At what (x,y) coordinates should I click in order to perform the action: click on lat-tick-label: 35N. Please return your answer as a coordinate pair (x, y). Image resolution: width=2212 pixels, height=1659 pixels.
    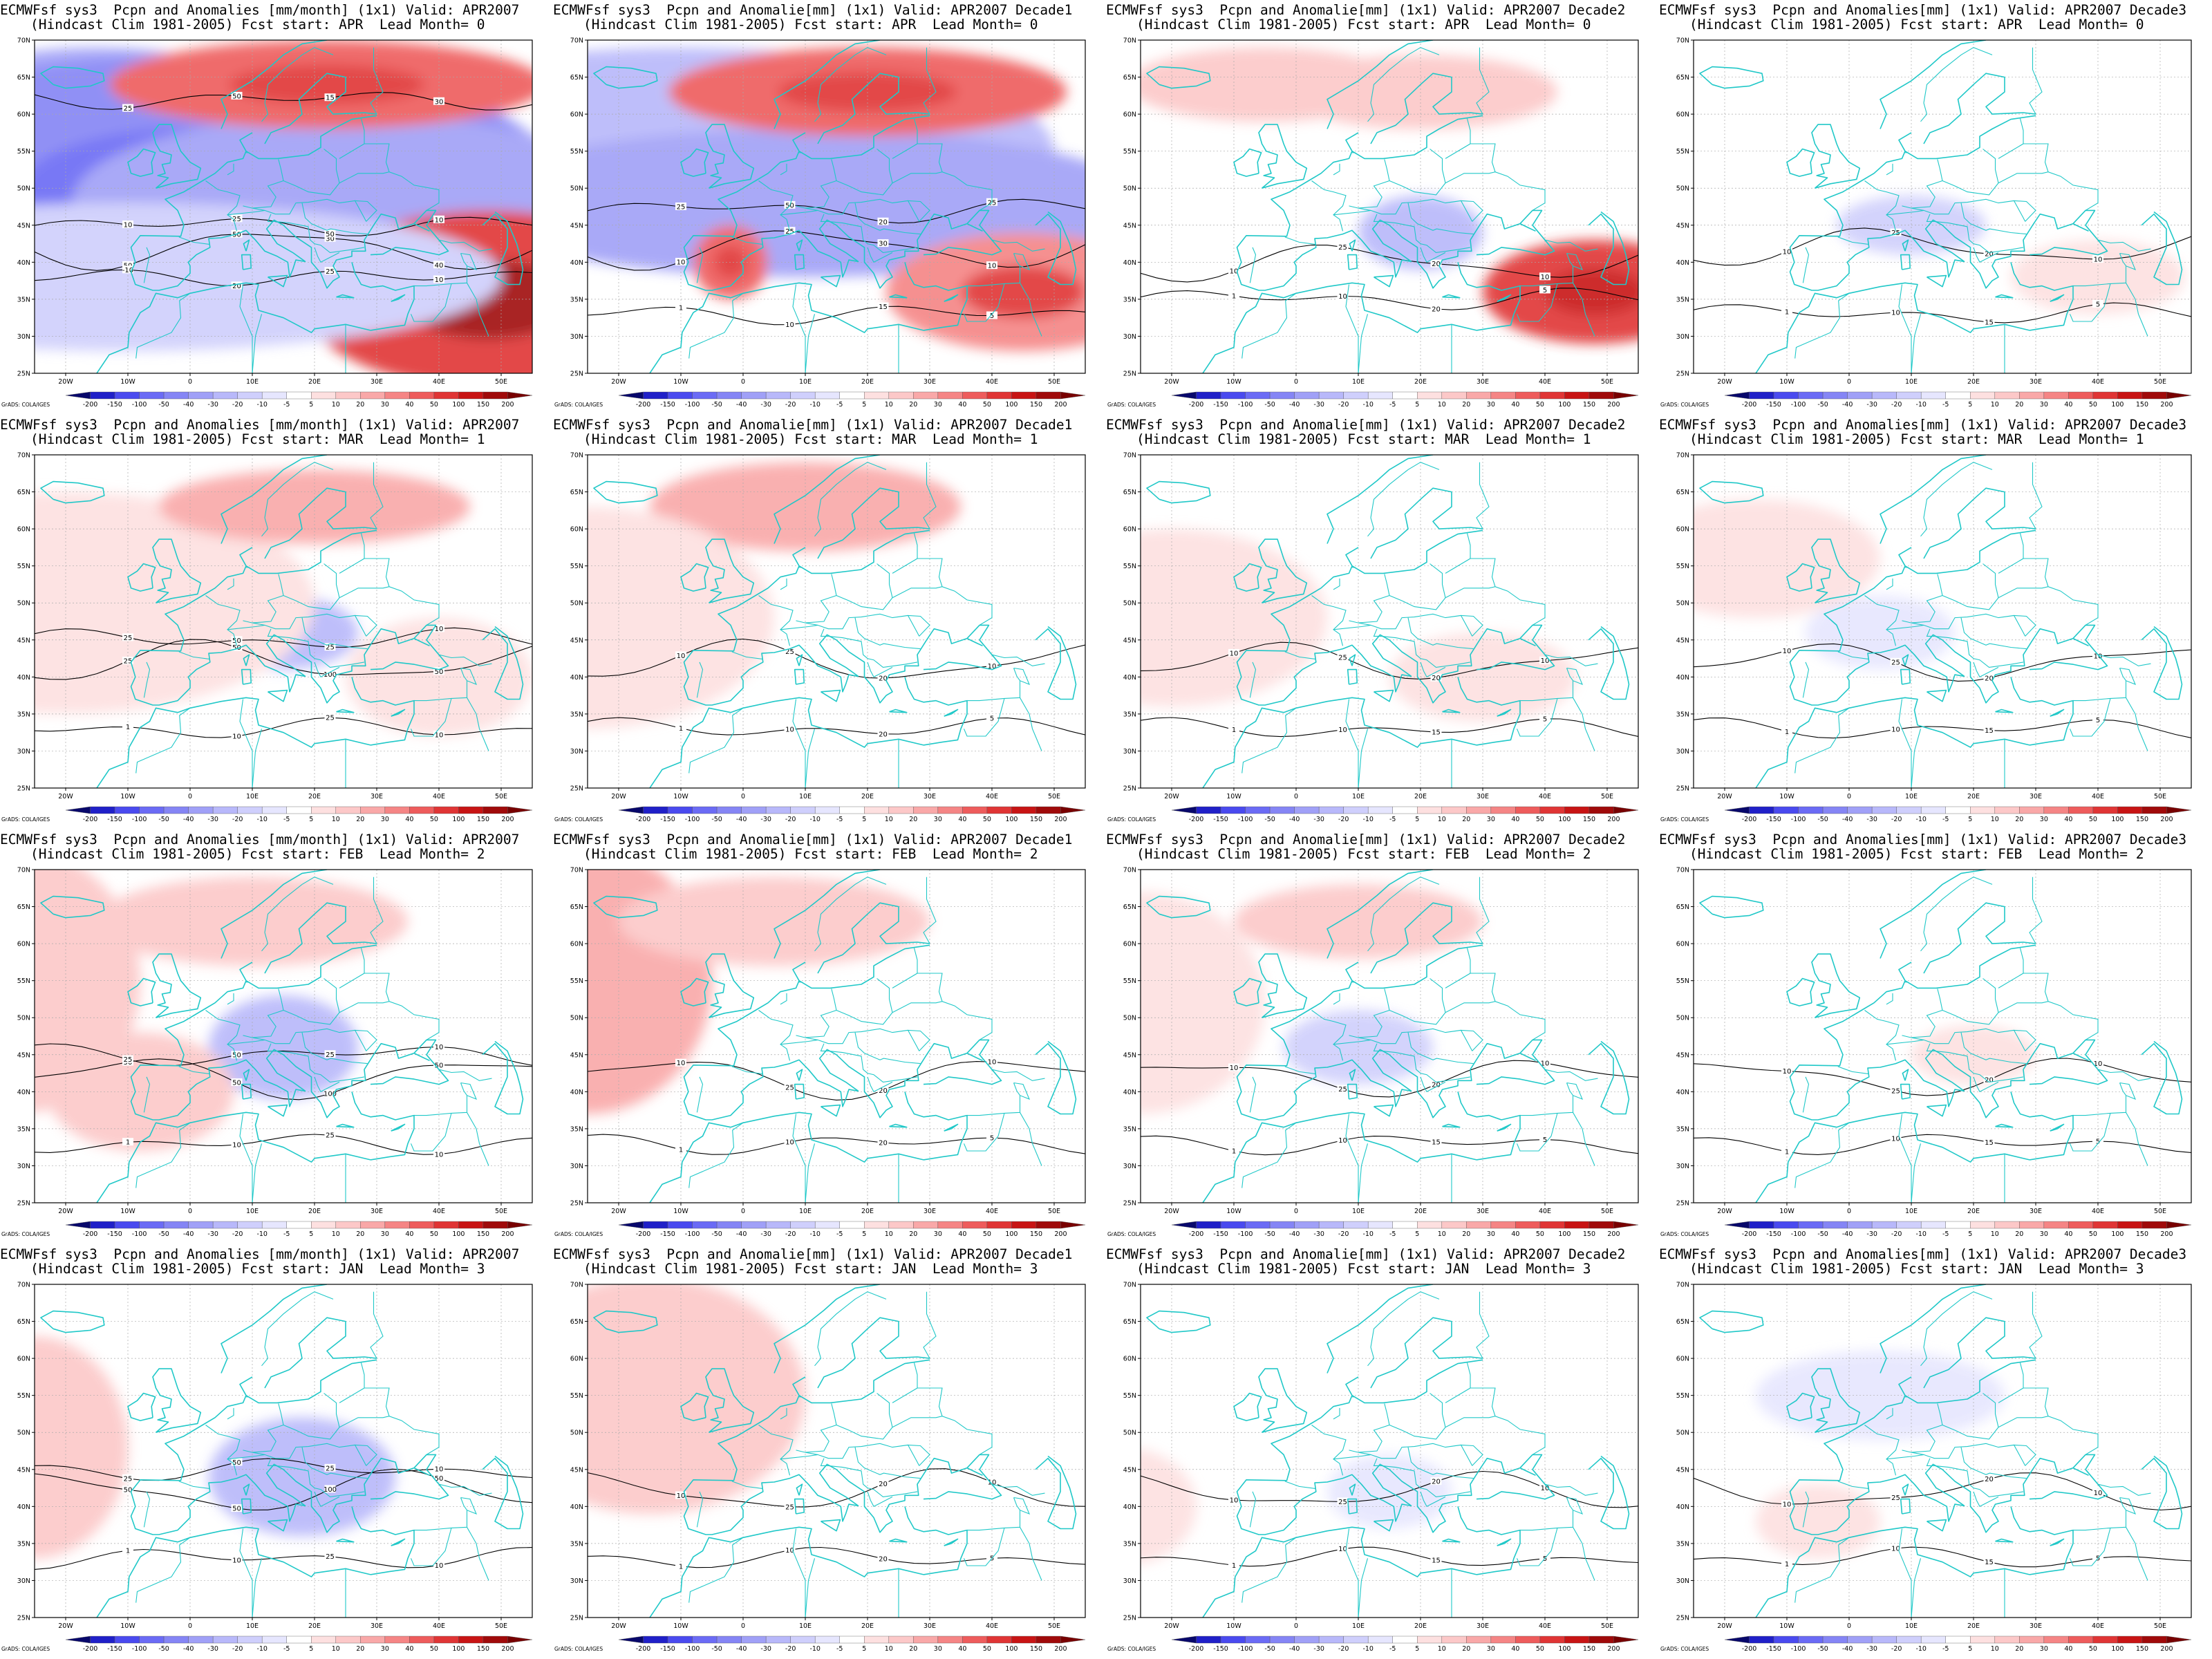
    Looking at the image, I should click on (1129, 299).